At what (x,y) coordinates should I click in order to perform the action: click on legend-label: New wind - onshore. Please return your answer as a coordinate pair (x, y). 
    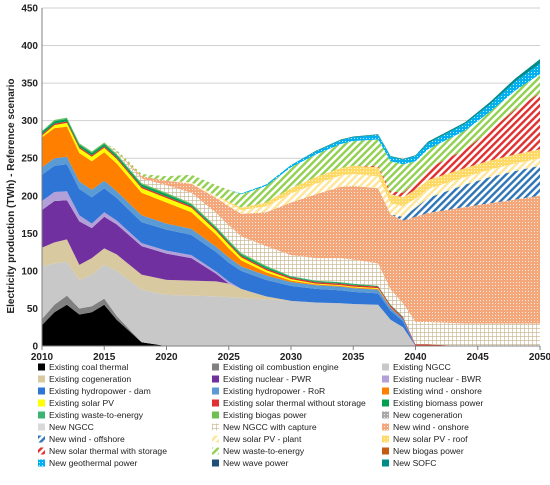
    Looking at the image, I should click on (431, 427).